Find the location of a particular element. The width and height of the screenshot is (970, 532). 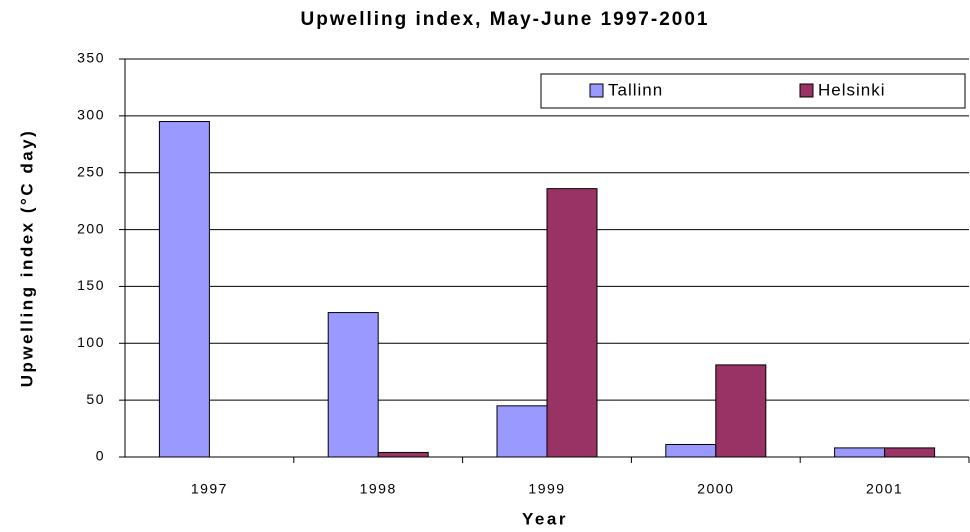

legend-label: Helsinki is located at coordinates (852, 89).